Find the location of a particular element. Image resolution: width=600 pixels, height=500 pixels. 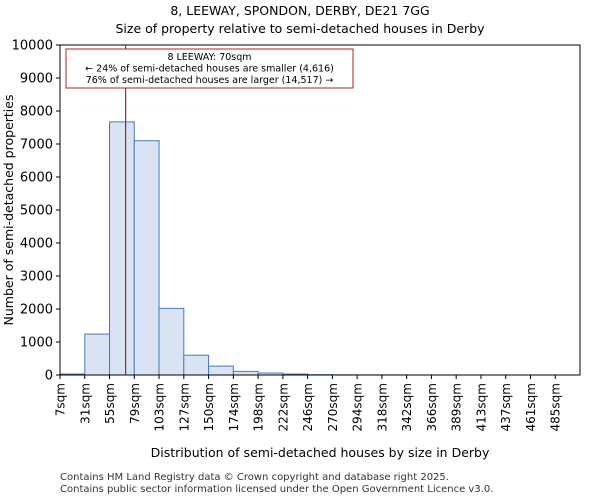

annotation-box is located at coordinates (209, 68).